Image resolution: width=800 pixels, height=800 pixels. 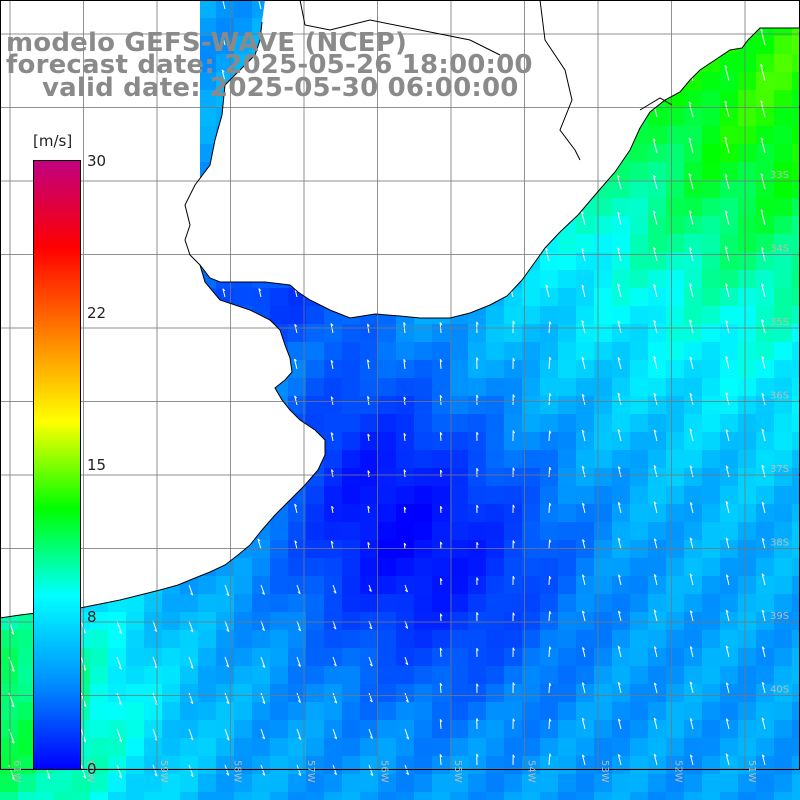 What do you see at coordinates (92, 617) in the screenshot?
I see `colorbar-tick-label: 8` at bounding box center [92, 617].